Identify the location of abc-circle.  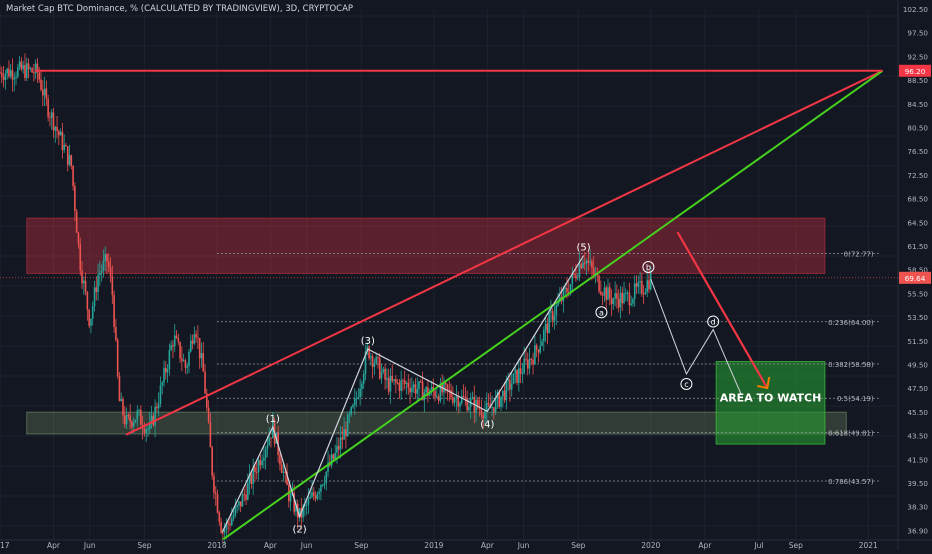
(686, 383).